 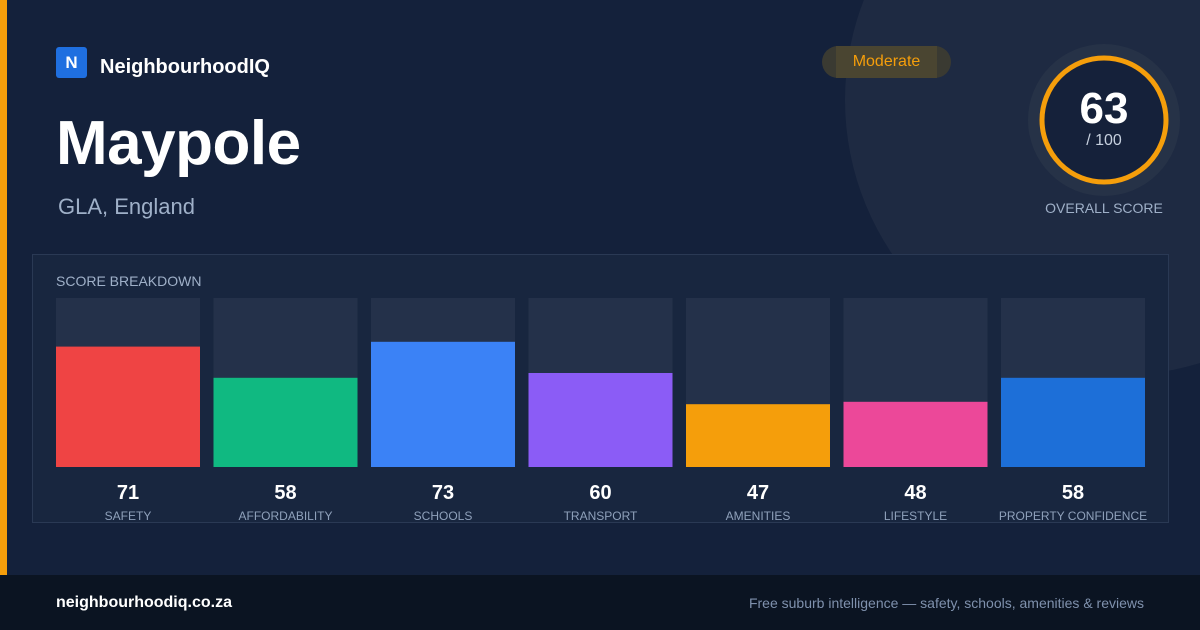 I want to click on brand: N NeighbourhoodIQ, so click(x=163, y=62).